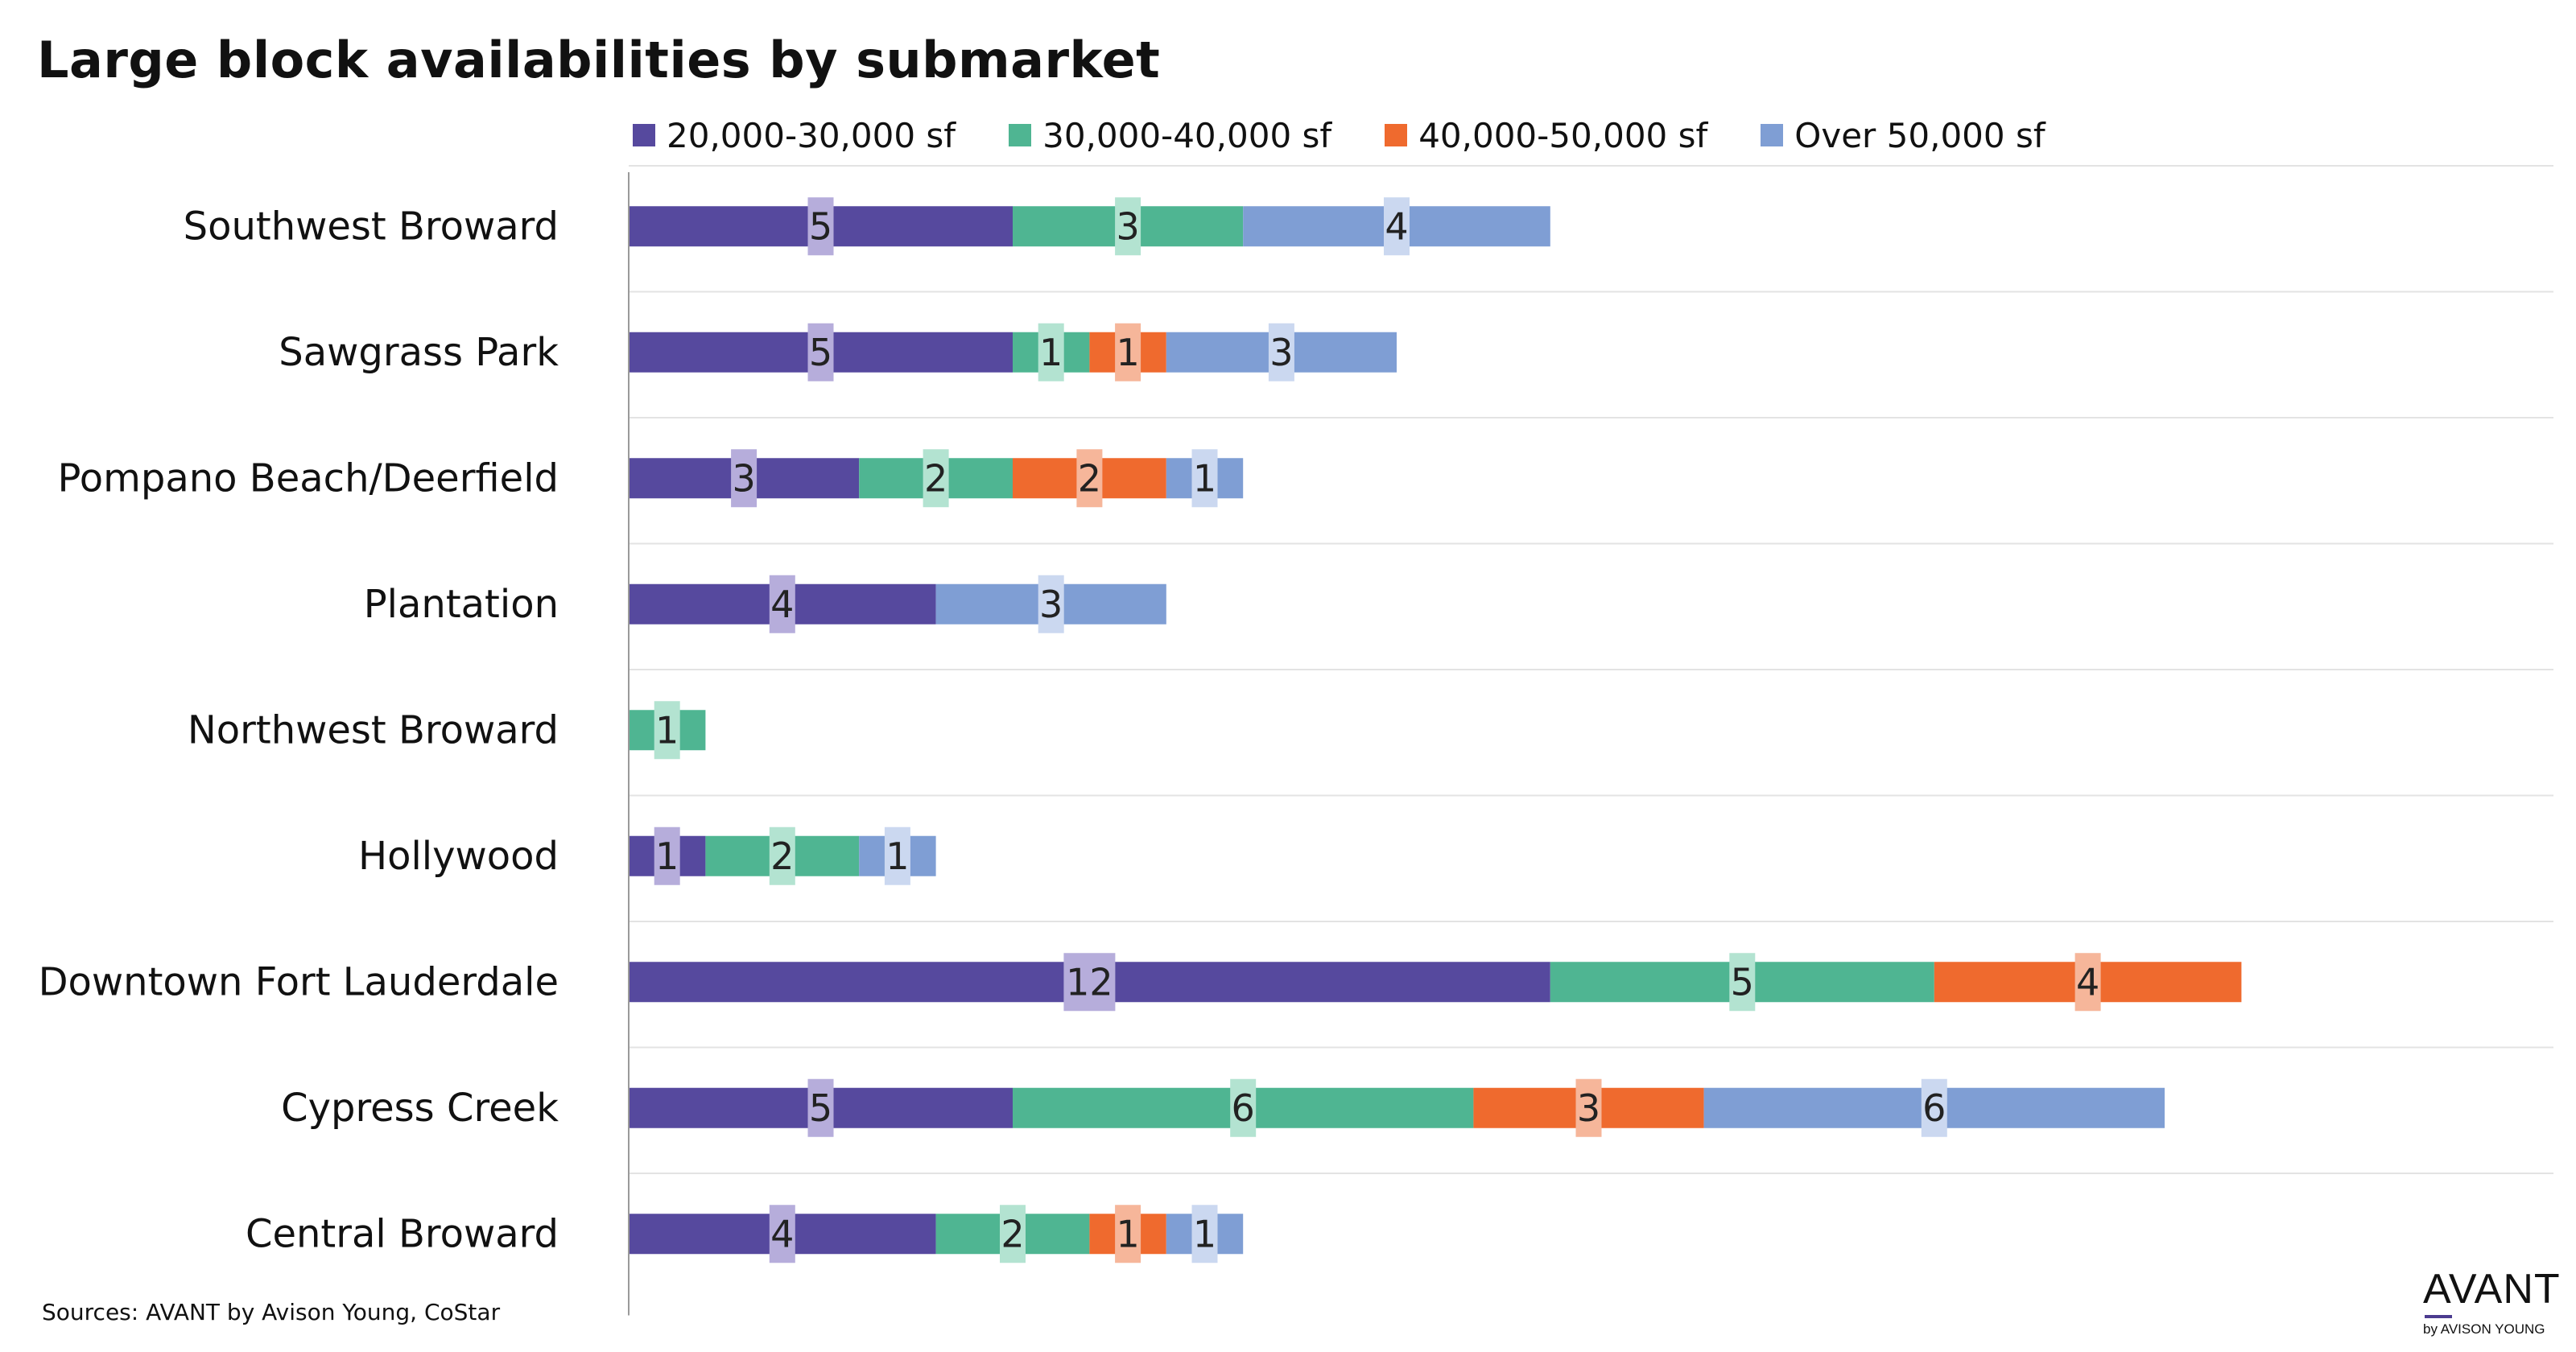  Describe the element at coordinates (2492, 1289) in the screenshot. I see `logo-wordmark: AVANT` at that location.